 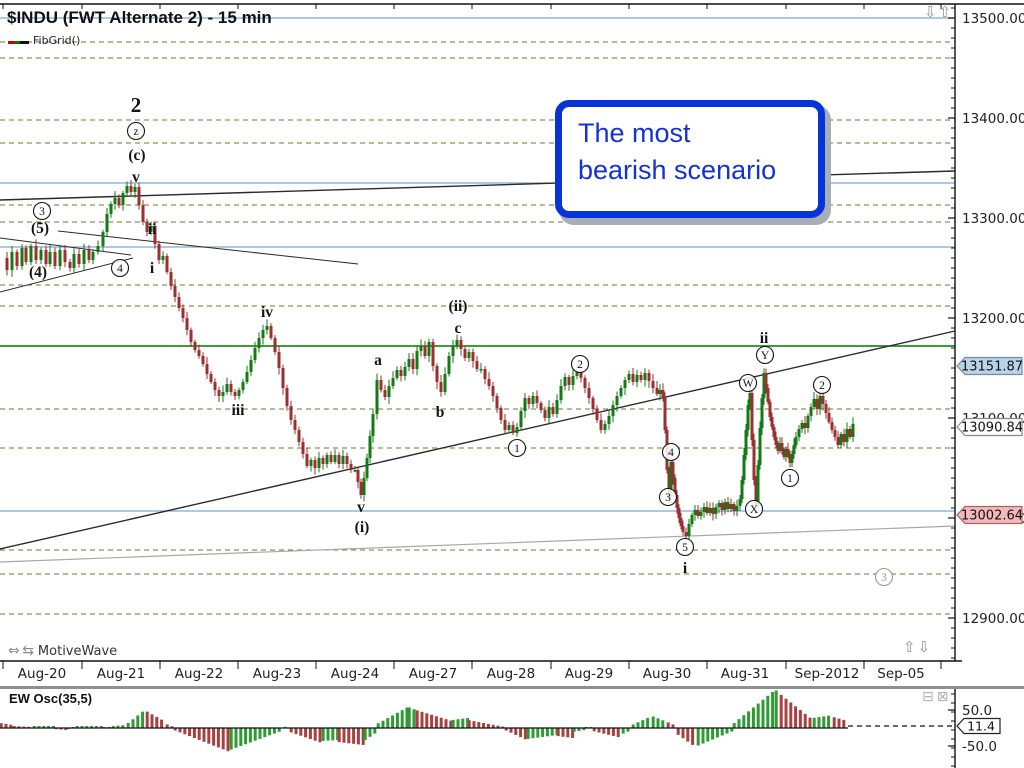 What do you see at coordinates (121, 674) in the screenshot?
I see `svg-text: Aug-21` at bounding box center [121, 674].